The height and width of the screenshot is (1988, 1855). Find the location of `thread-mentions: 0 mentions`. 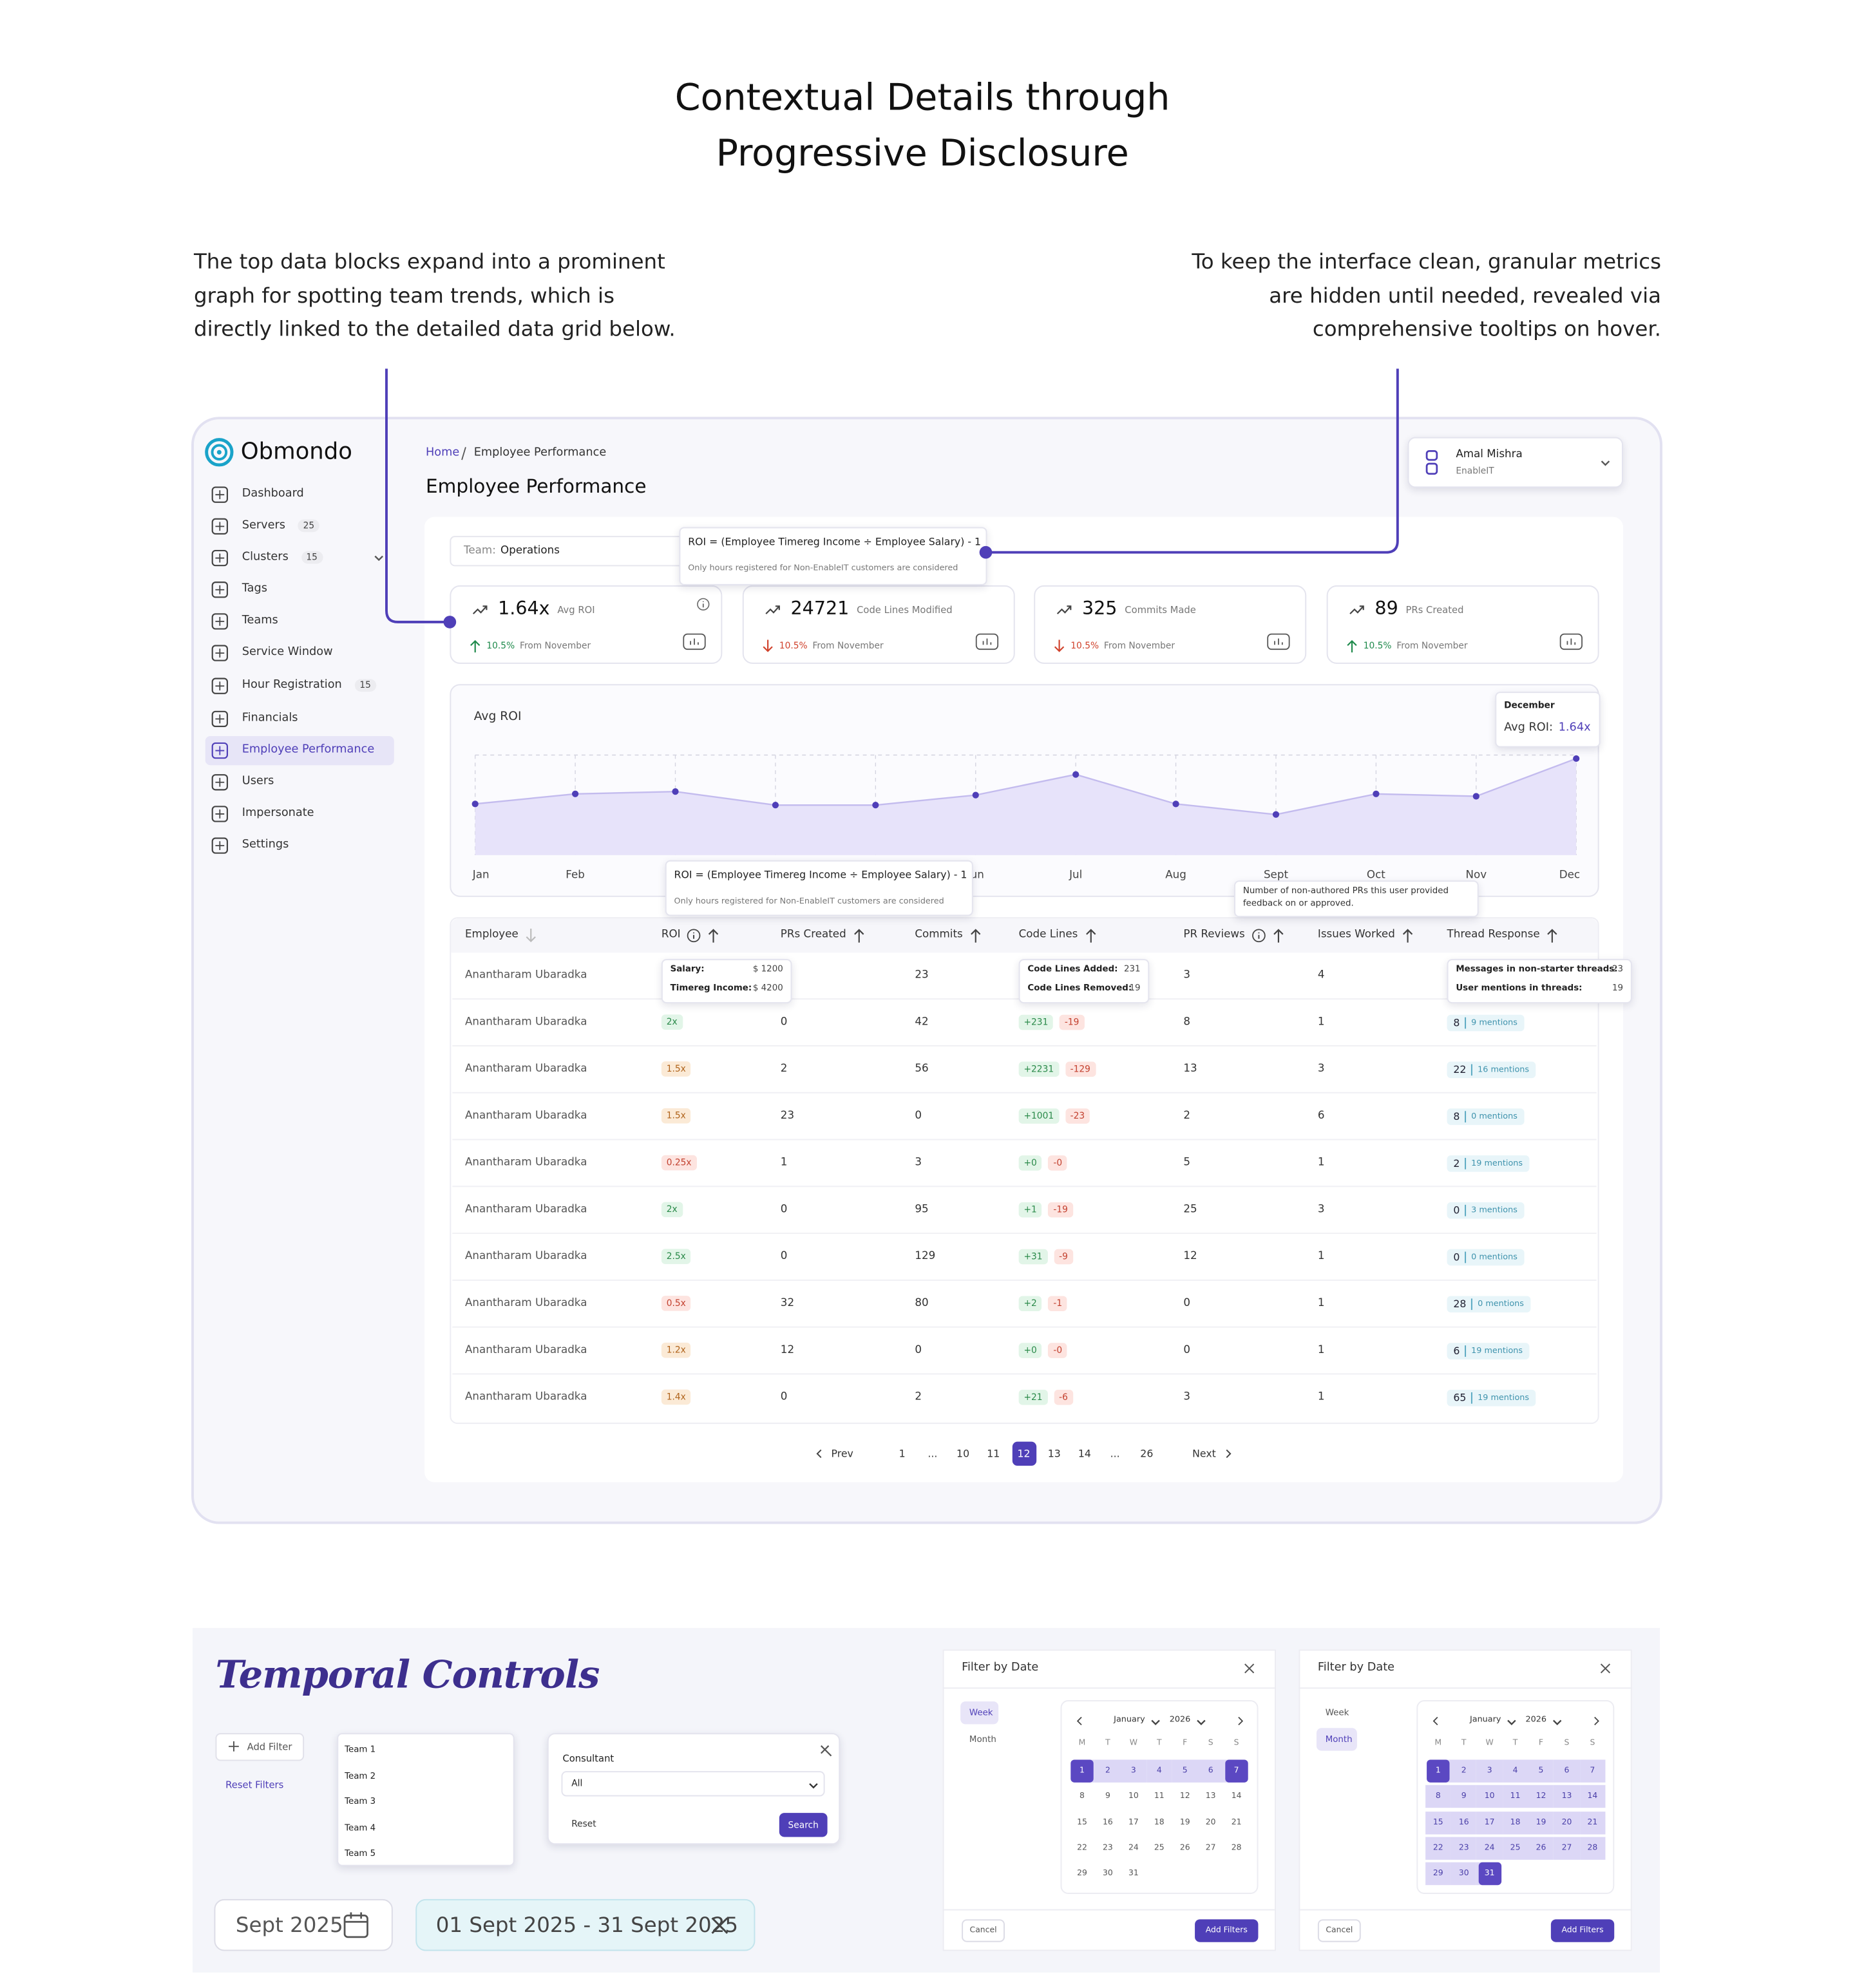

thread-mentions: 0 mentions is located at coordinates (1494, 1256).